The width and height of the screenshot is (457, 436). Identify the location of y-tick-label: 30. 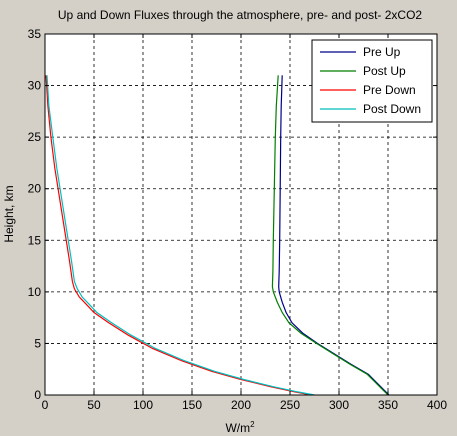
(35, 86).